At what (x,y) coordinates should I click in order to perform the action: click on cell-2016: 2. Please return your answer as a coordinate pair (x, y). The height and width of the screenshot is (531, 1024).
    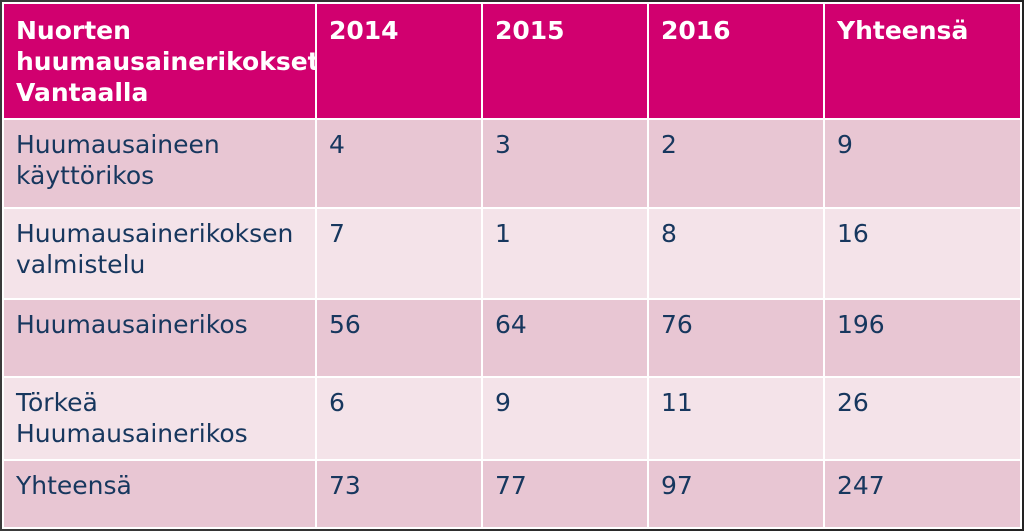
    Looking at the image, I should click on (736, 163).